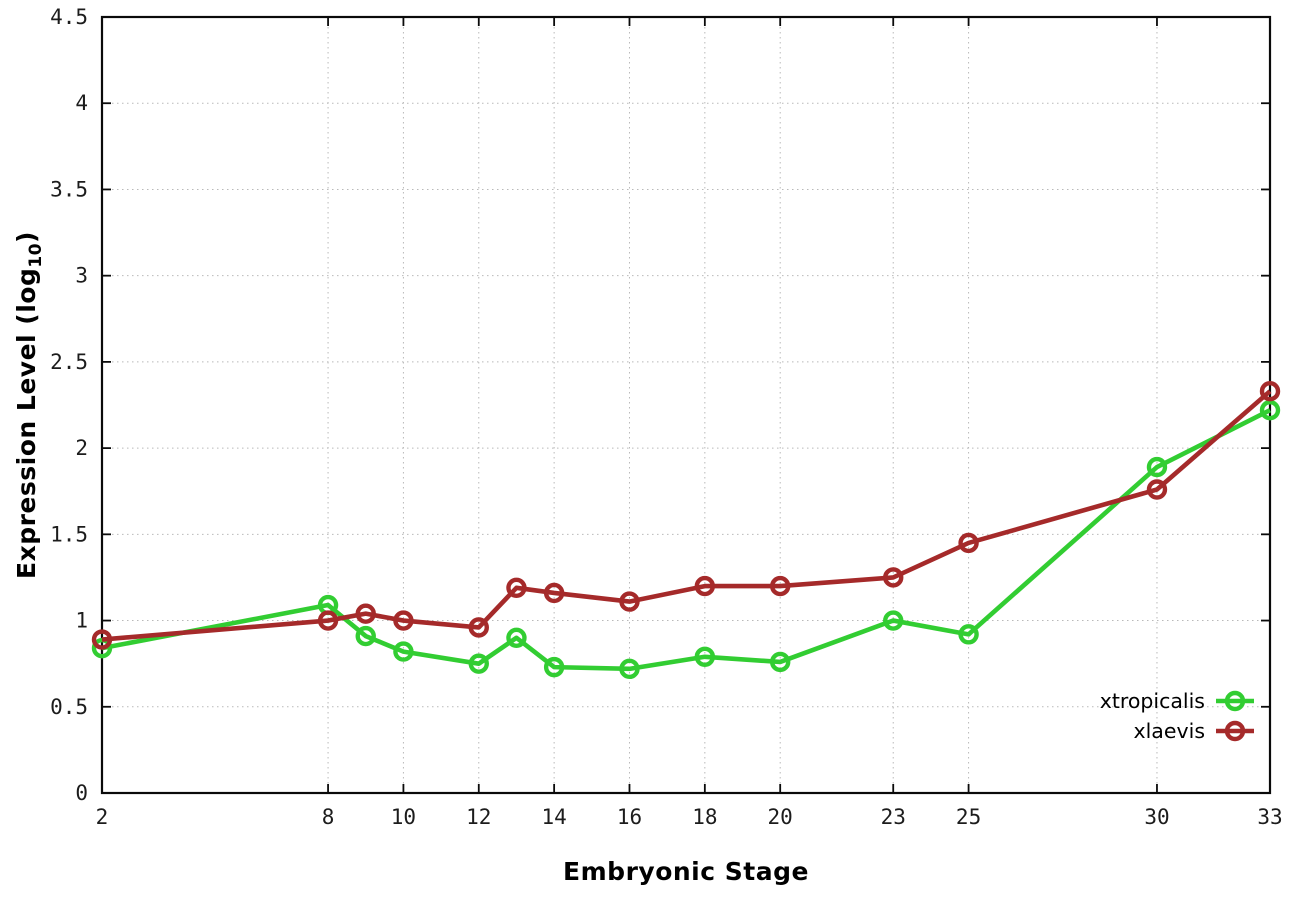 This screenshot has width=1296, height=907. Describe the element at coordinates (36, 255) in the screenshot. I see `y-axis-title-subscript: 10` at that location.